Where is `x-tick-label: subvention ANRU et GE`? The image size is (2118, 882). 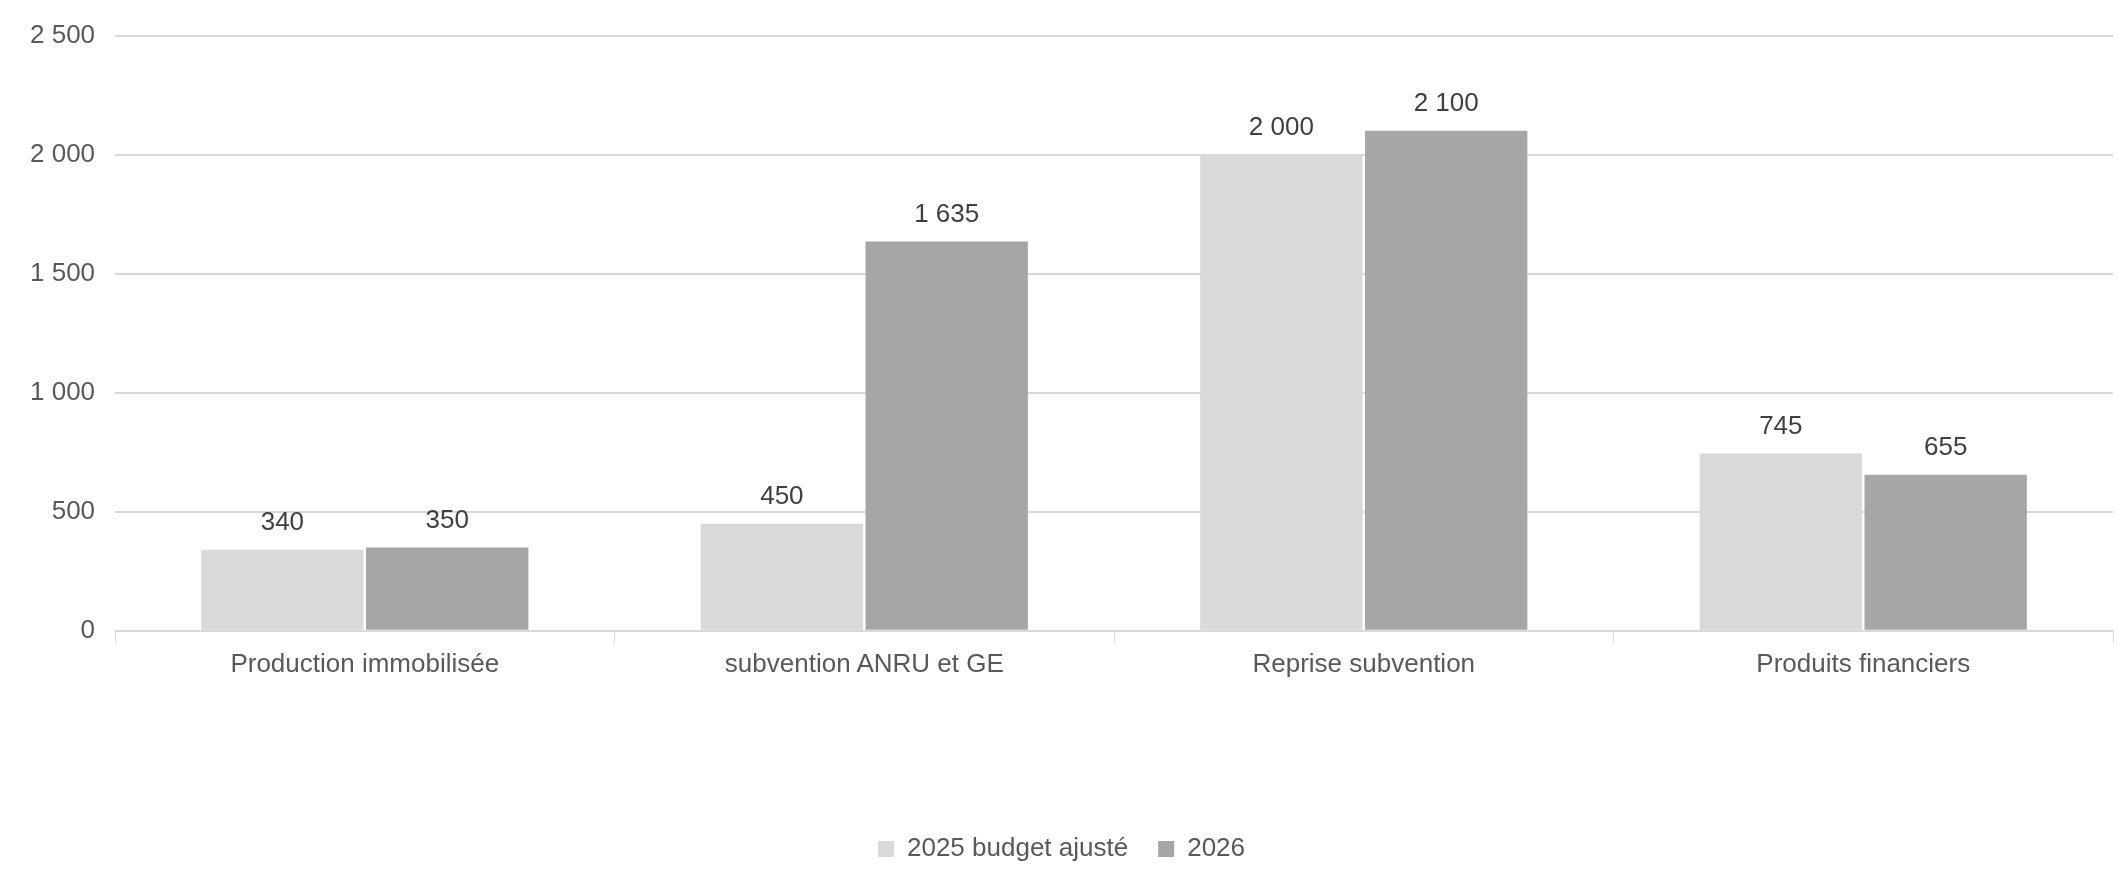 x-tick-label: subvention ANRU et GE is located at coordinates (864, 662).